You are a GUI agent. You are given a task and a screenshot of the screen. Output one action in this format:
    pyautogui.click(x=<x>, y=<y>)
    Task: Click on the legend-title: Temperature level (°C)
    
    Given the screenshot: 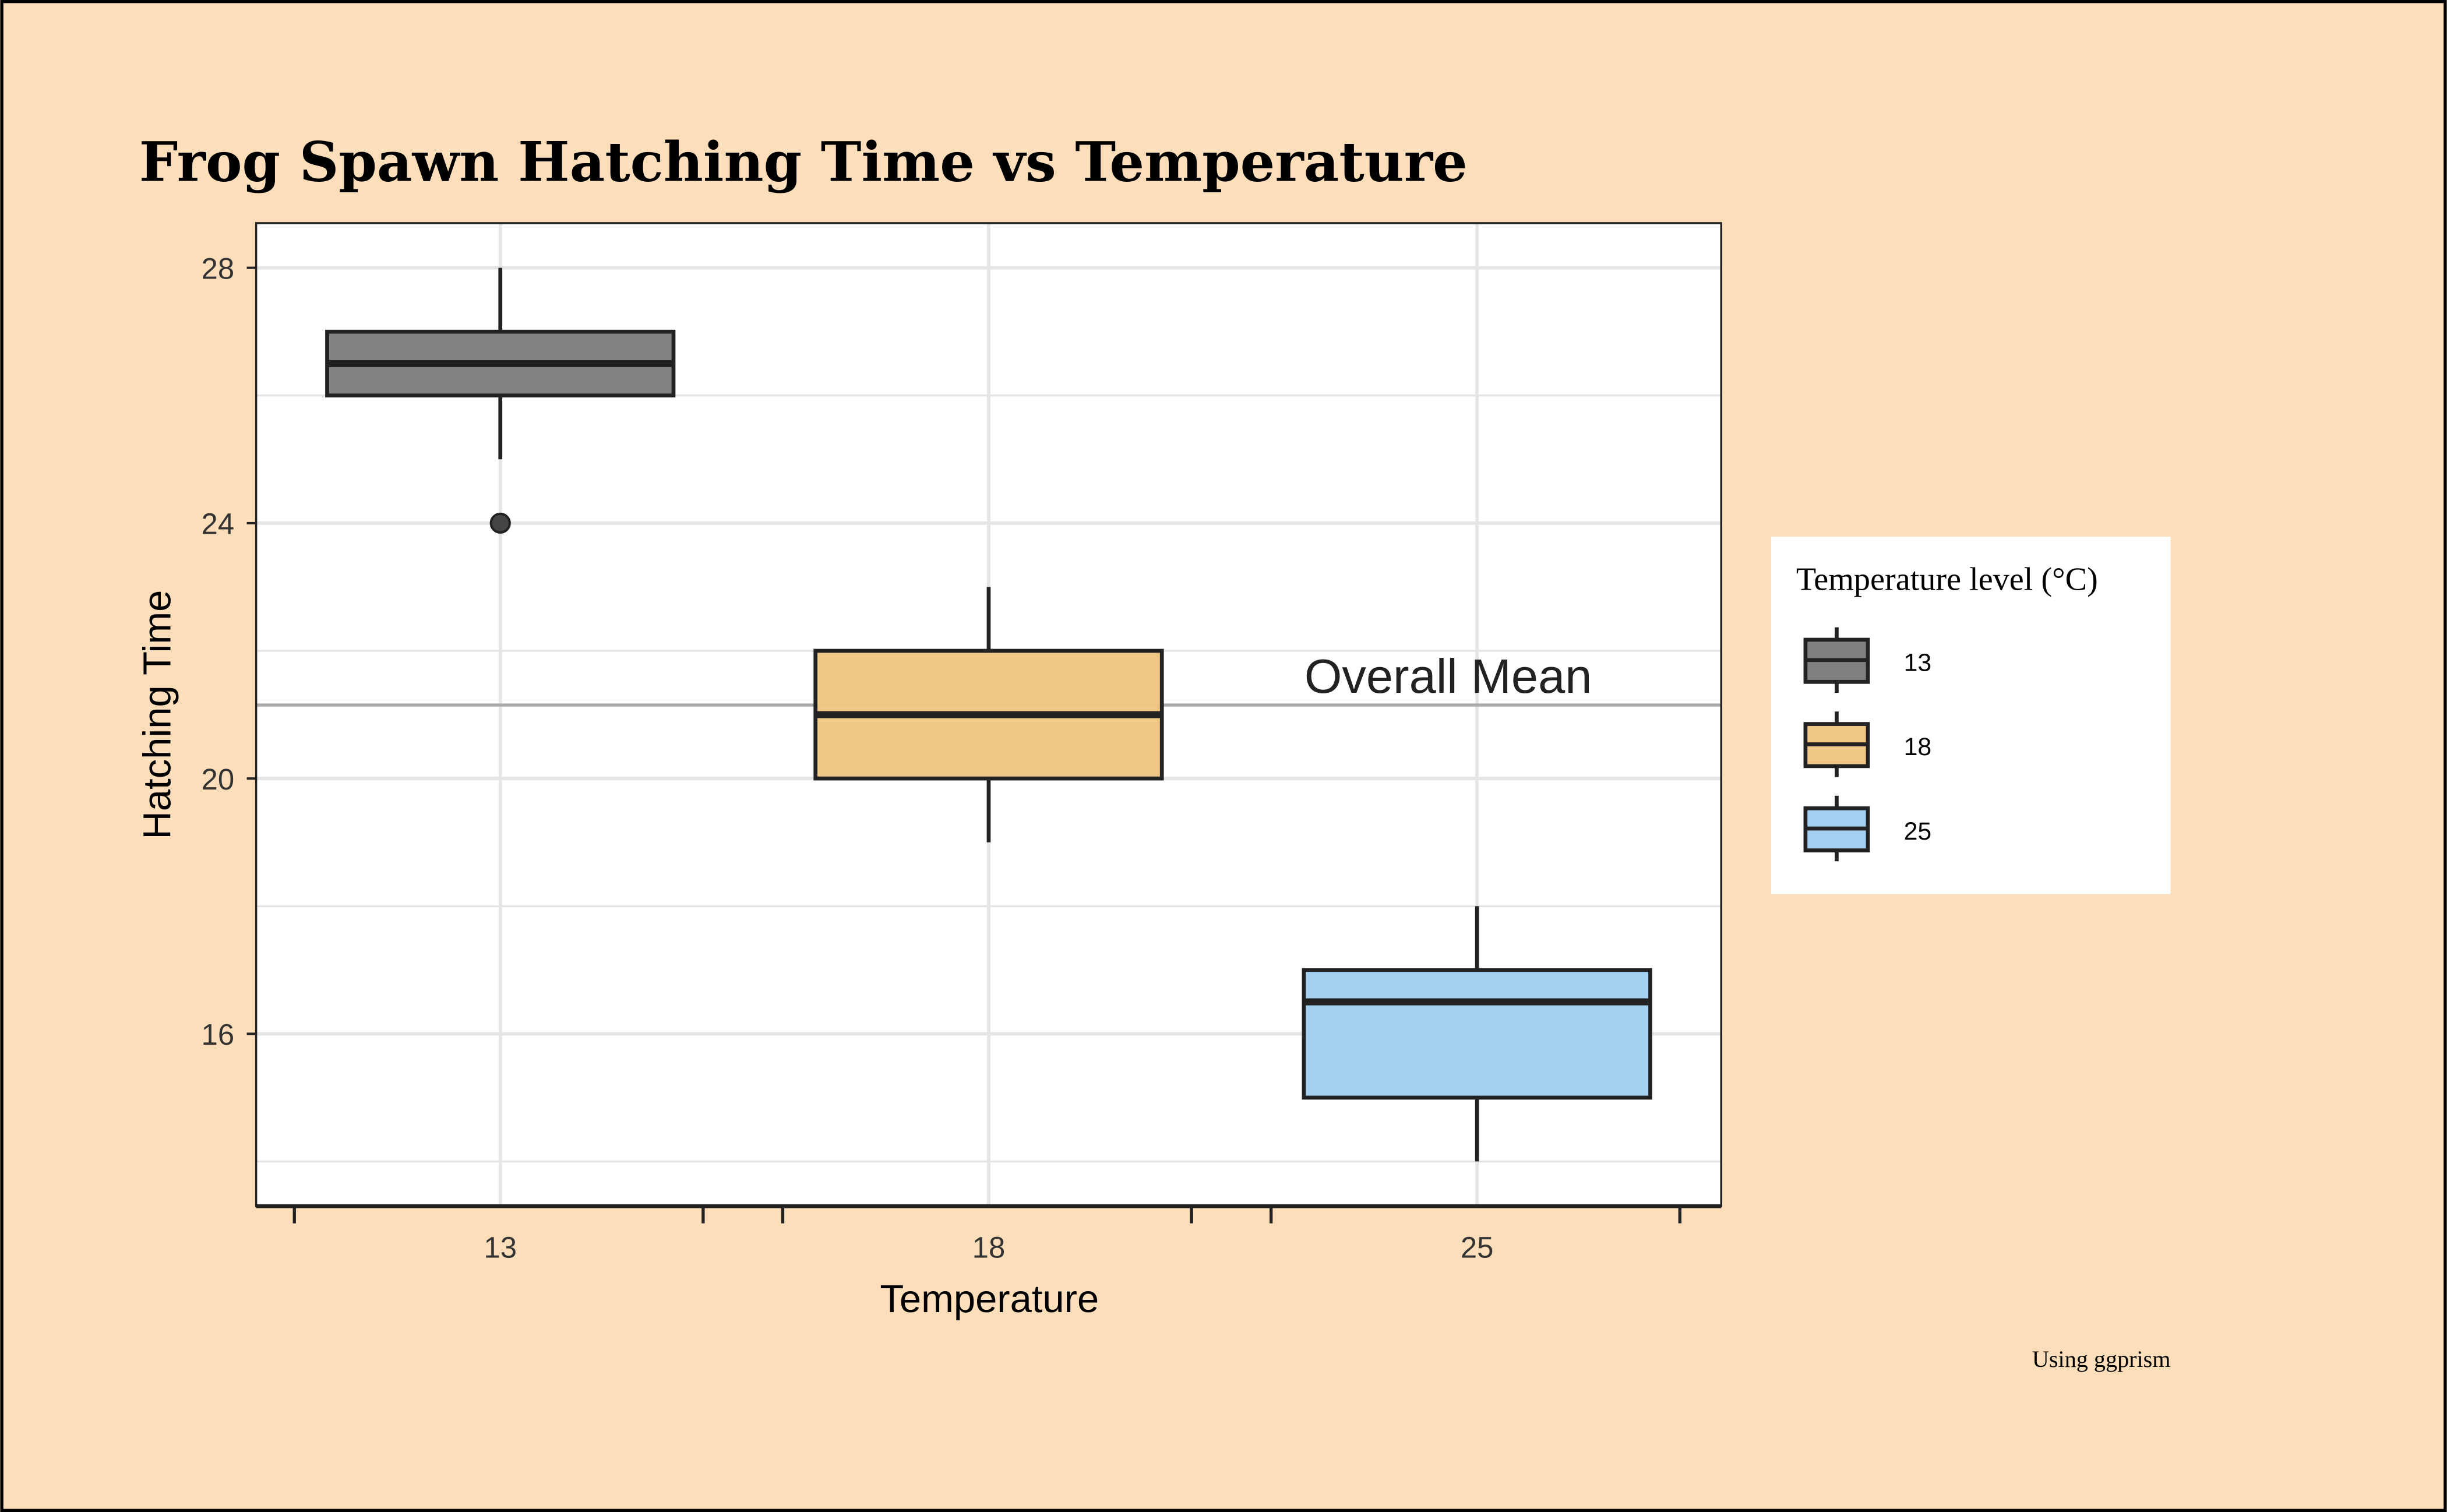 What is the action you would take?
    pyautogui.click(x=1947, y=579)
    